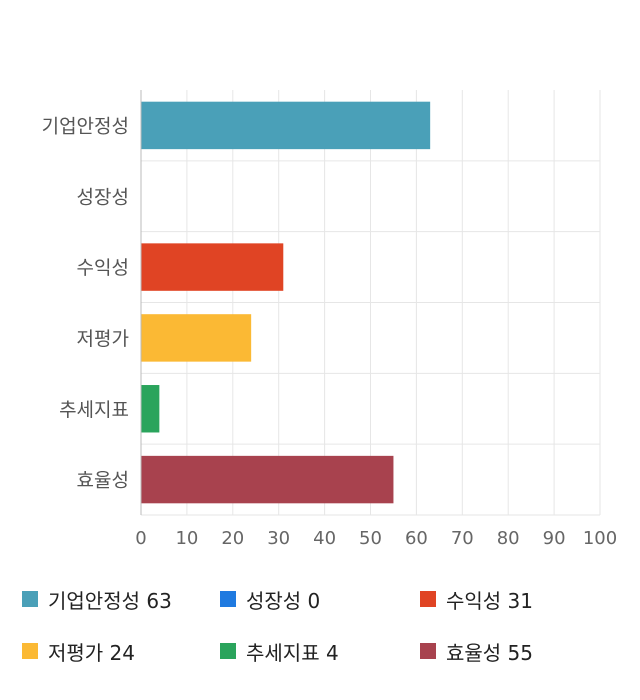  Describe the element at coordinates (554, 538) in the screenshot. I see `x-tick-label: 90` at that location.